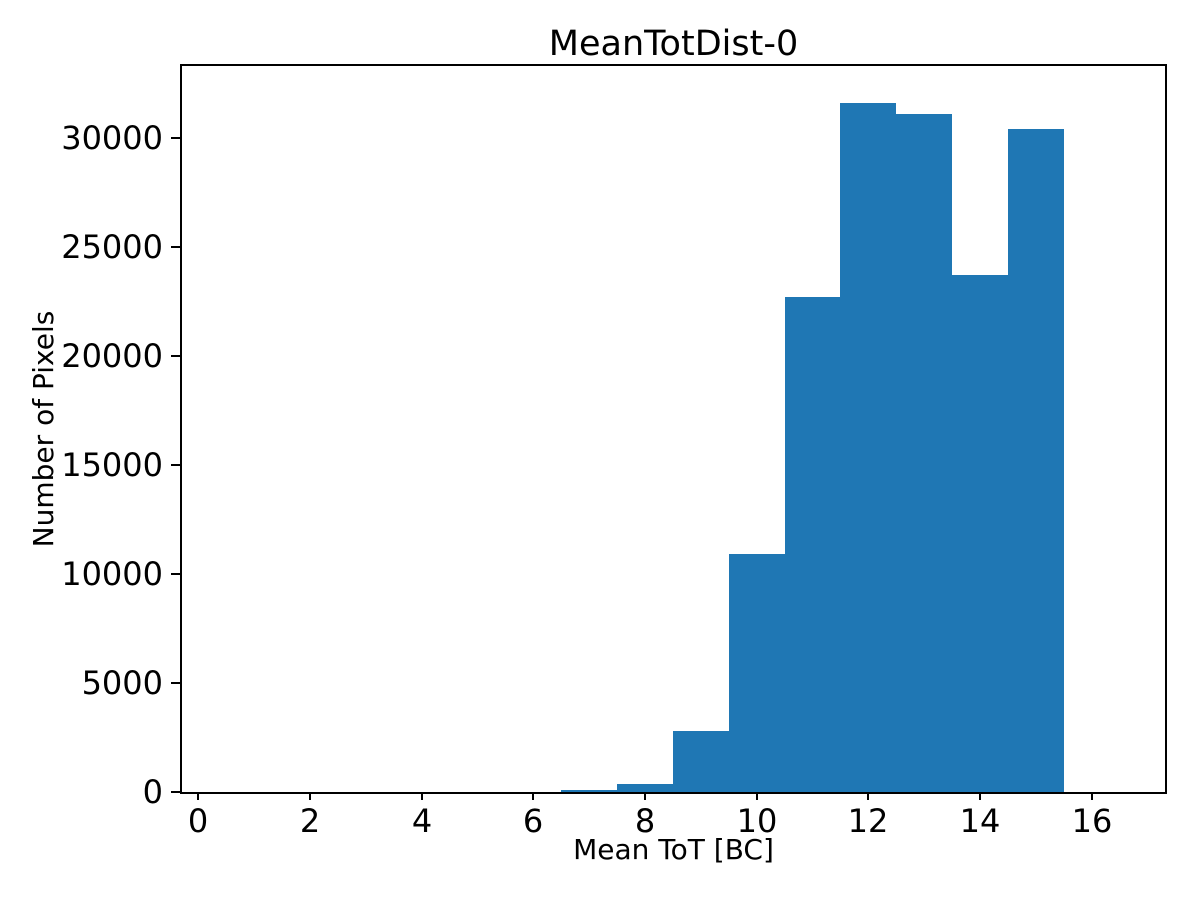  Describe the element at coordinates (980, 821) in the screenshot. I see `x-tick-label: 14` at that location.